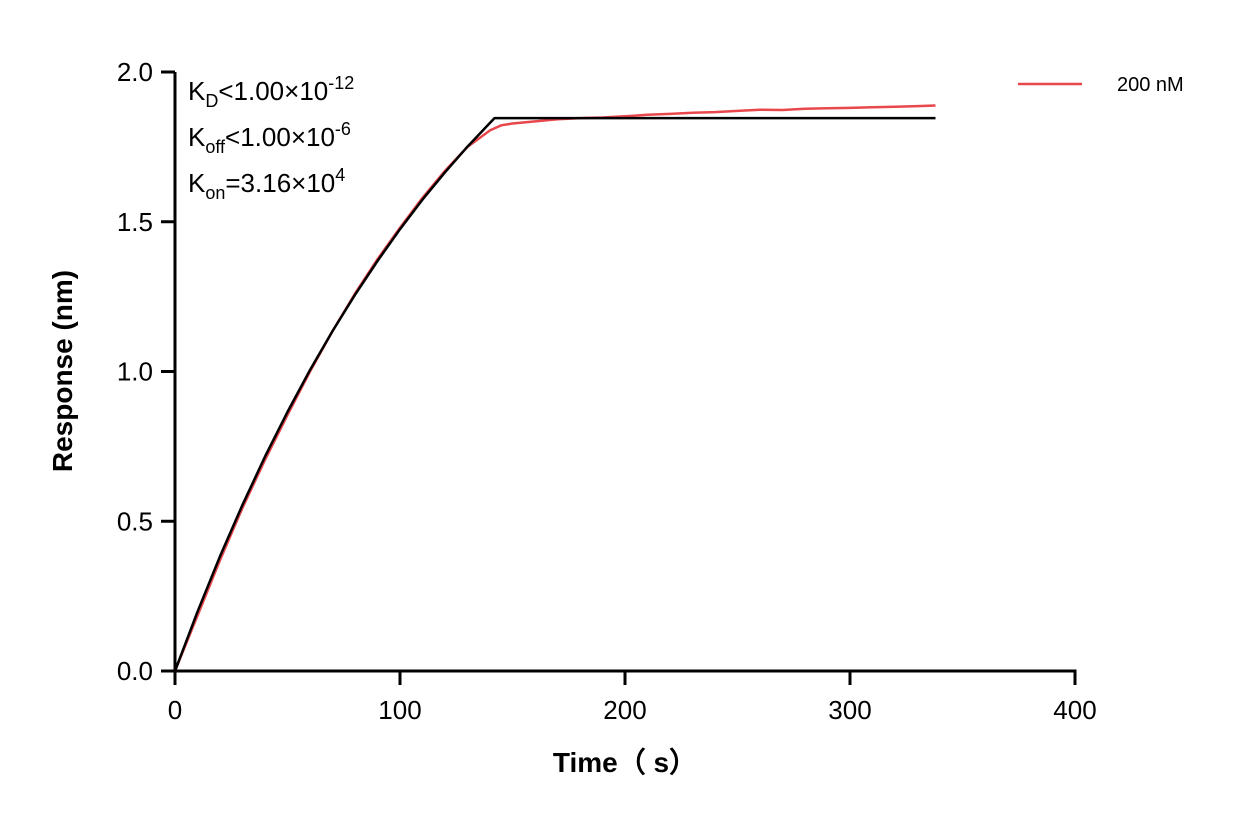 The width and height of the screenshot is (1244, 825). Describe the element at coordinates (62, 371) in the screenshot. I see `y-axis-label: Response (nm)` at that location.